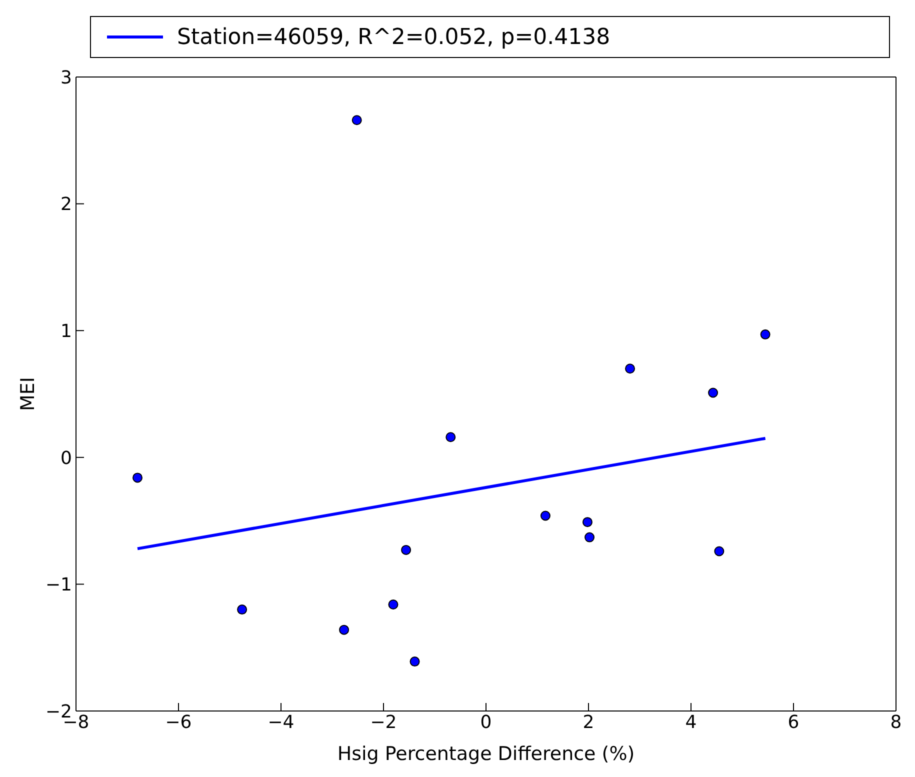  What do you see at coordinates (393, 37) in the screenshot?
I see `legend-label: Station=46059, R^2=0.052, p=0.4138` at bounding box center [393, 37].